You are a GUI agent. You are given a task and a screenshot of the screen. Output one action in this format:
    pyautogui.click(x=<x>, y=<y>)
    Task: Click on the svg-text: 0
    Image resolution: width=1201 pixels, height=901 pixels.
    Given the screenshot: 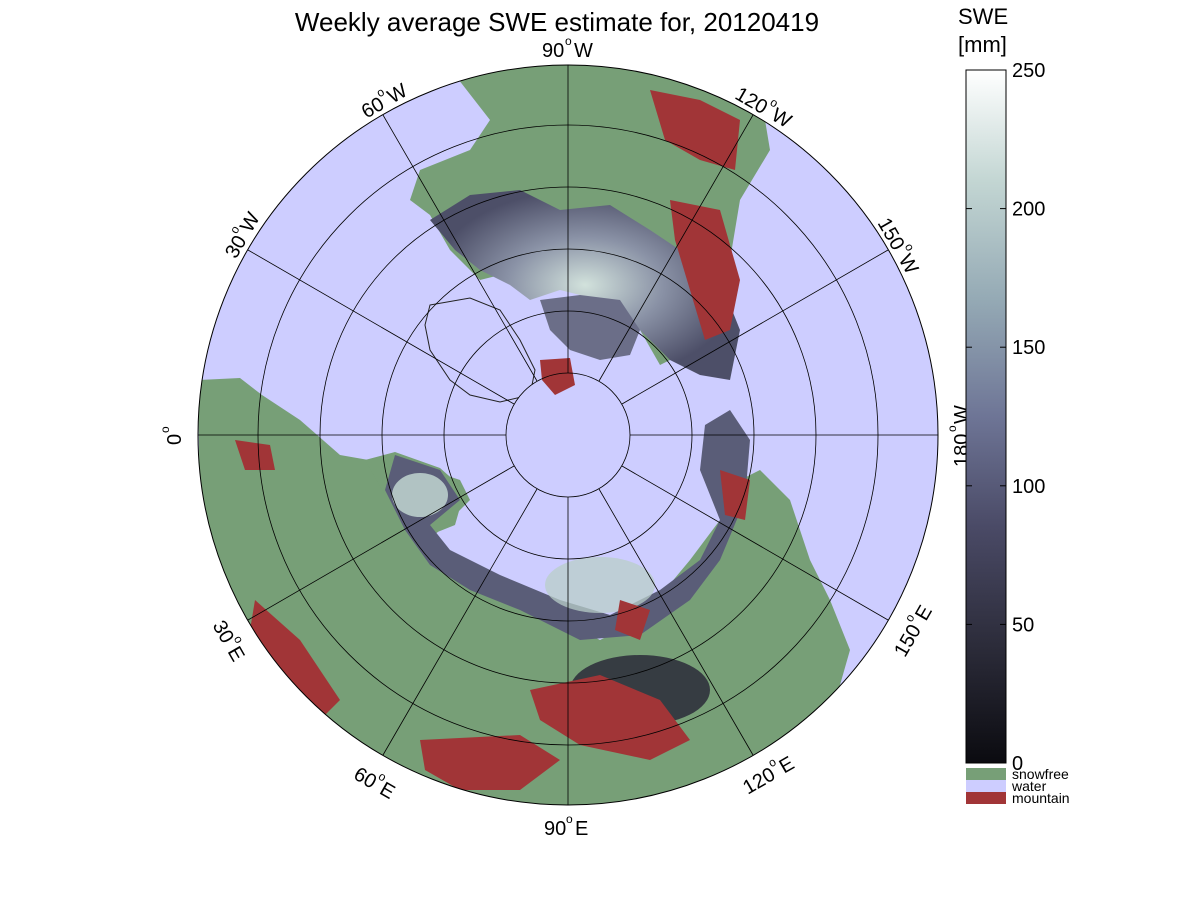 What is the action you would take?
    pyautogui.click(x=175, y=439)
    